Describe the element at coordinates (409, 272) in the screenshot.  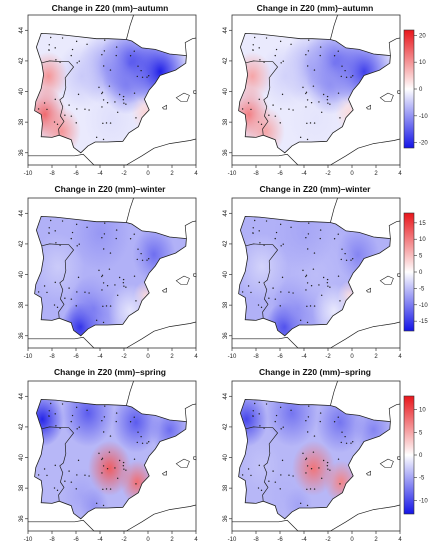
I see `colorbar-gradient` at that location.